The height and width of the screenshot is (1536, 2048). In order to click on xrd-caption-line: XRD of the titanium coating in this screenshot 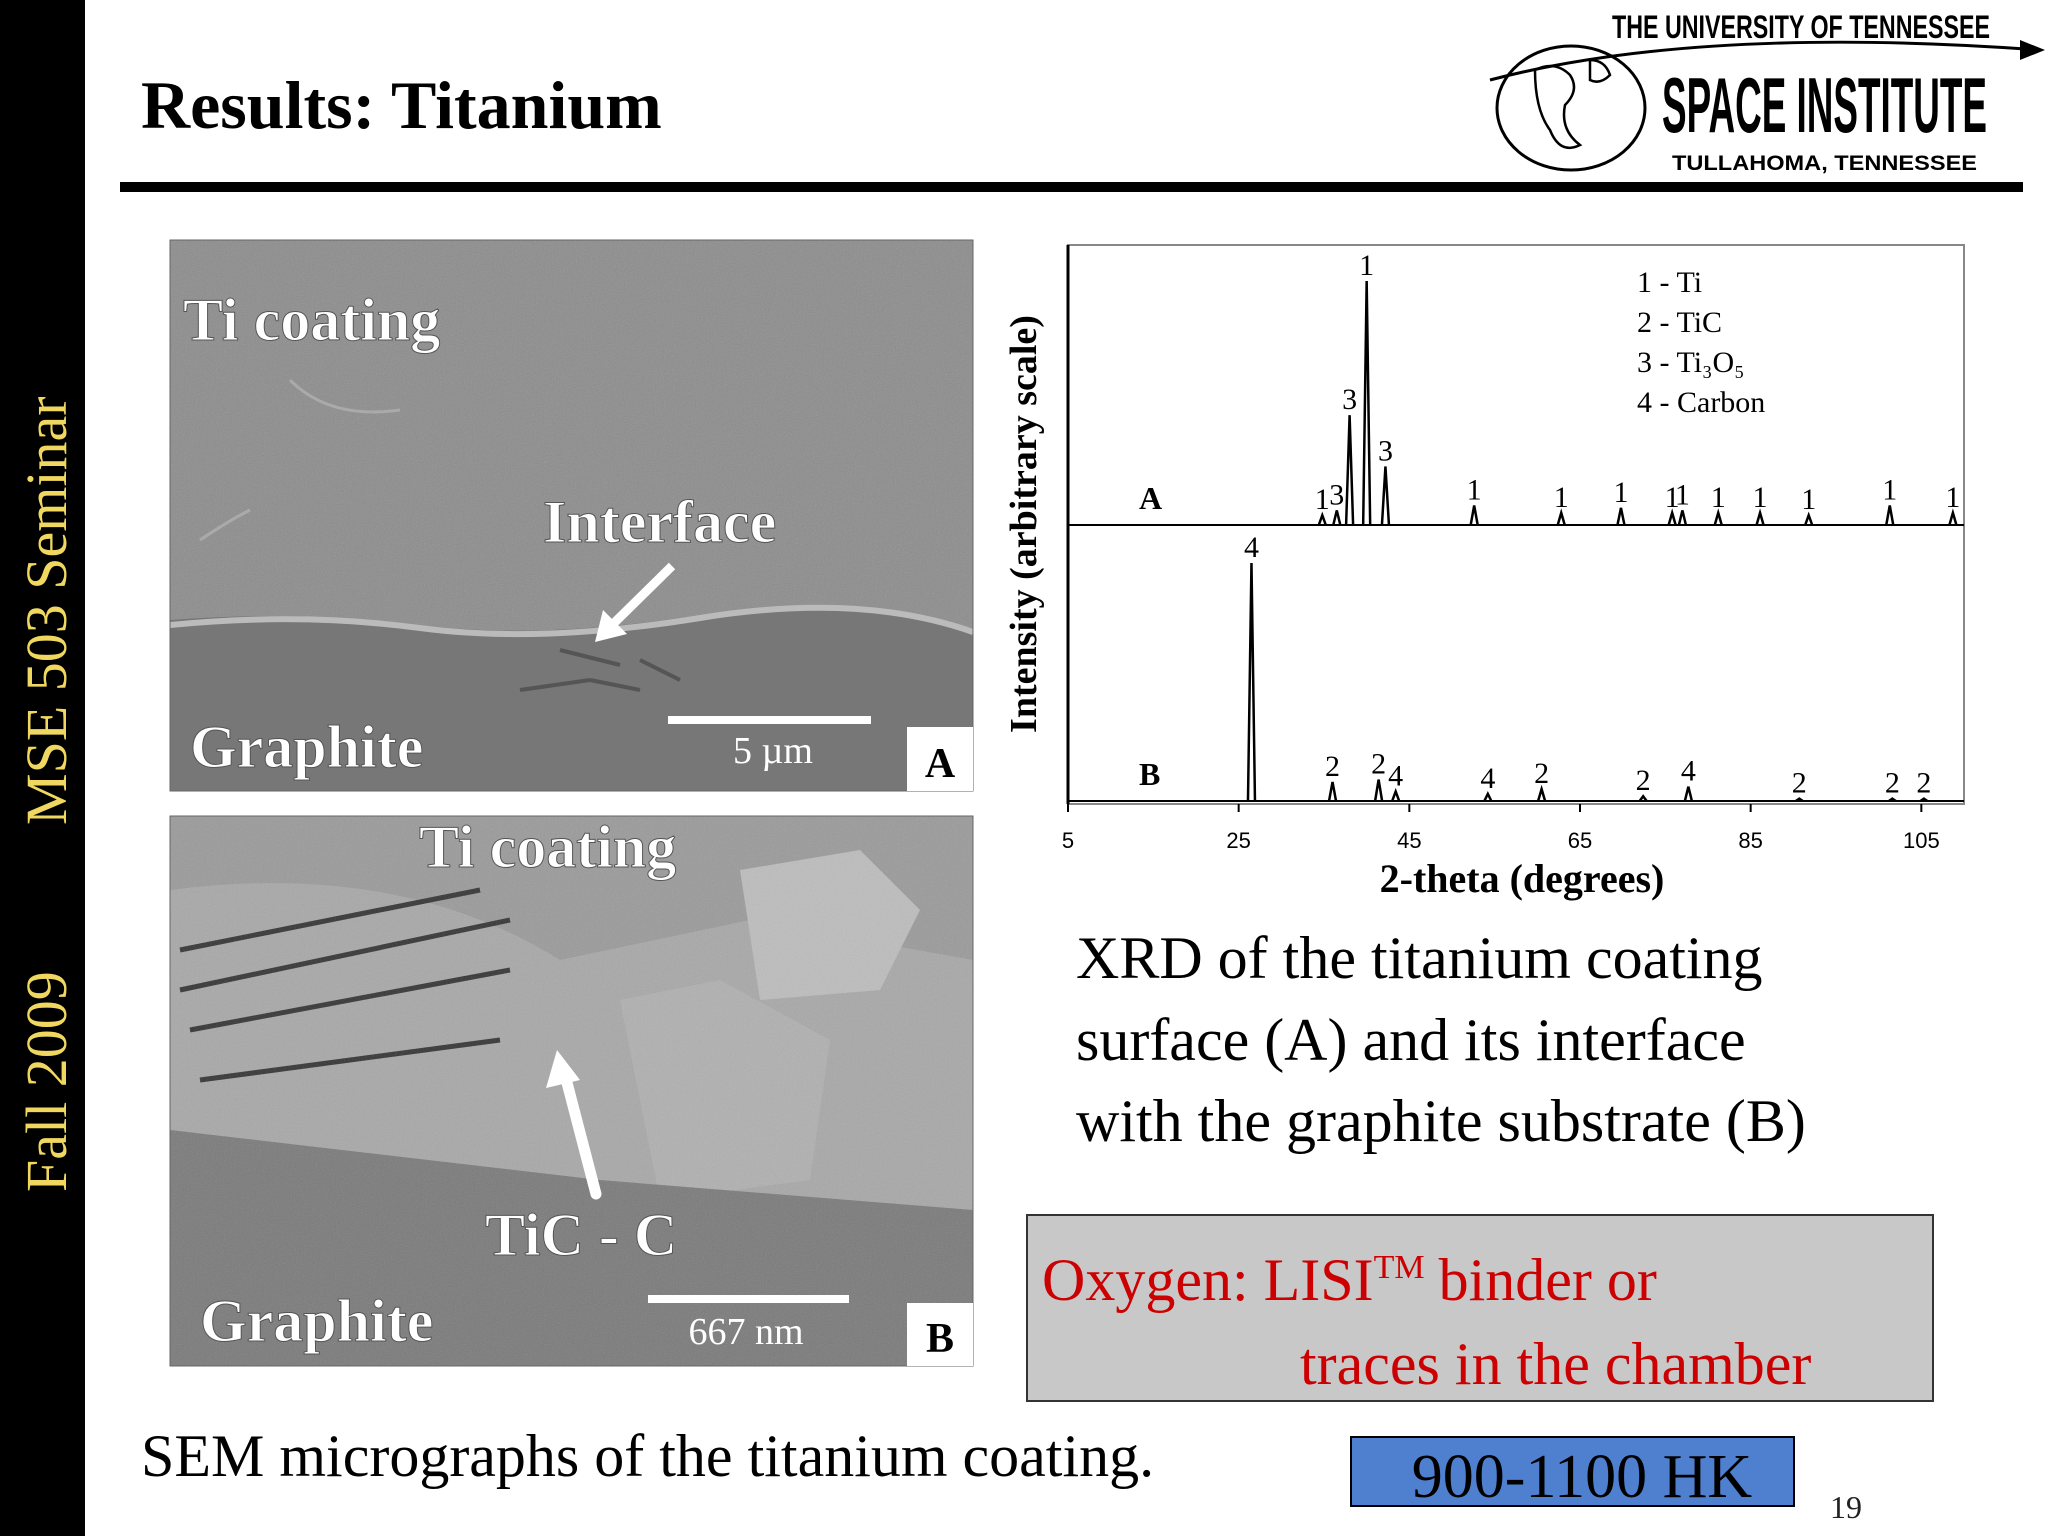, I will do `click(1419, 958)`.